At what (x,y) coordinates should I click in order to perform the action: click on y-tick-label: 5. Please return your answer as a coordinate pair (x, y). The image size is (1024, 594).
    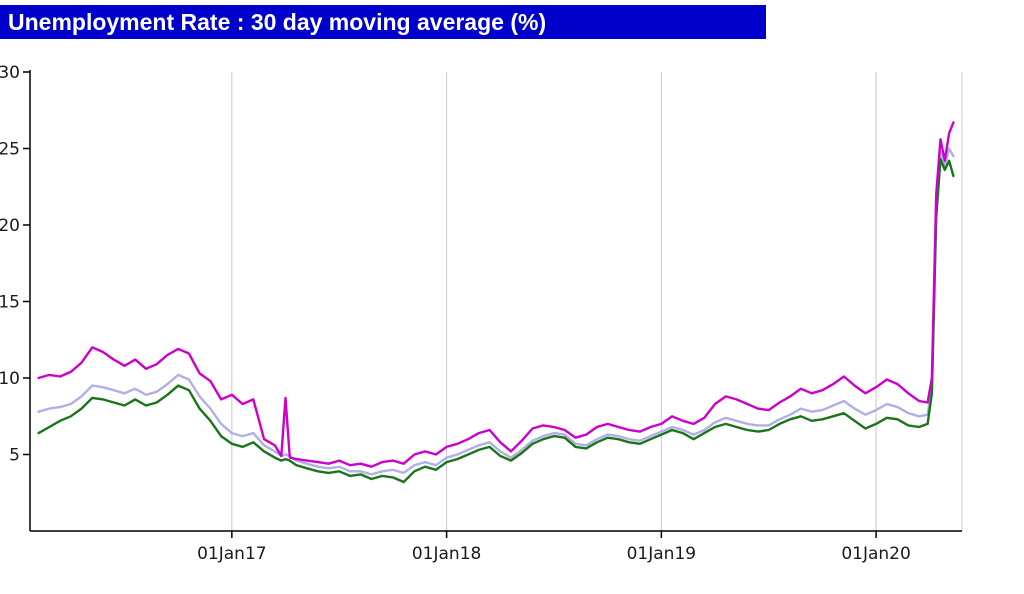
    Looking at the image, I should click on (14, 456).